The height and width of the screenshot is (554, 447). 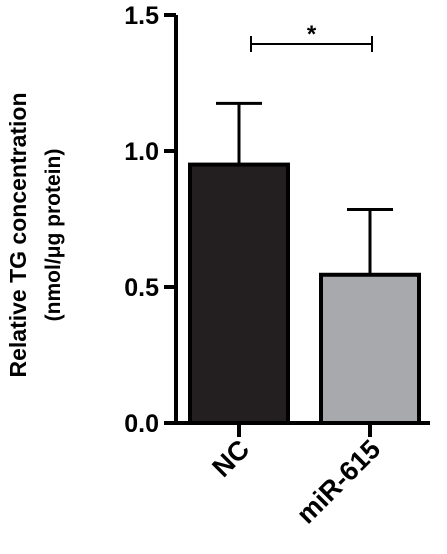 I want to click on y-tick-label: 1.5, so click(x=141, y=16).